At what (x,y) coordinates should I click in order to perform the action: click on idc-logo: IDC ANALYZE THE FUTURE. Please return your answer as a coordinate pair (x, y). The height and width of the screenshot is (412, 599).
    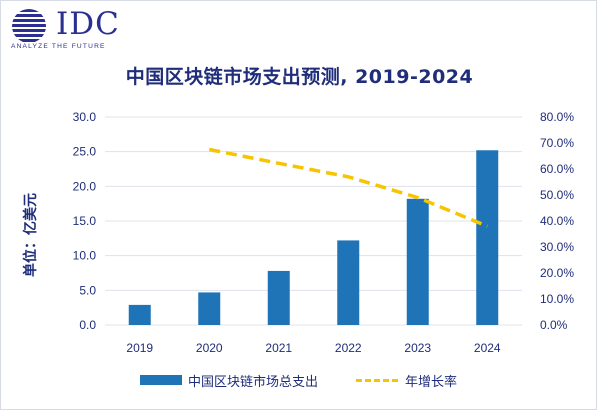
    Looking at the image, I should click on (80, 32).